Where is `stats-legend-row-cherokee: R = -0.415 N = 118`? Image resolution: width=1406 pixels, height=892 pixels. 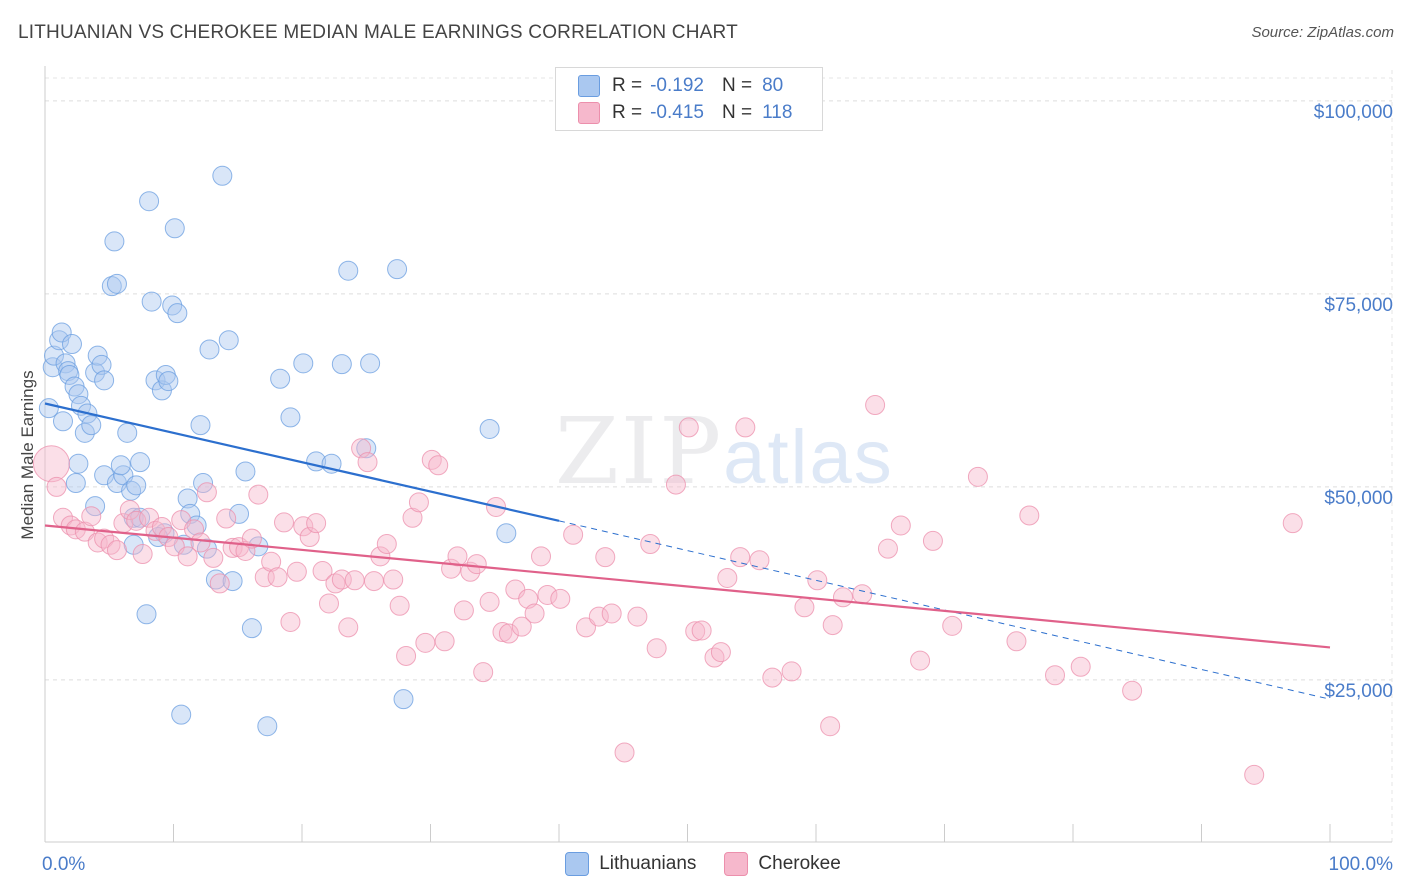 stats-legend-row-cherokee: R = -0.415 N = 118 is located at coordinates (685, 113).